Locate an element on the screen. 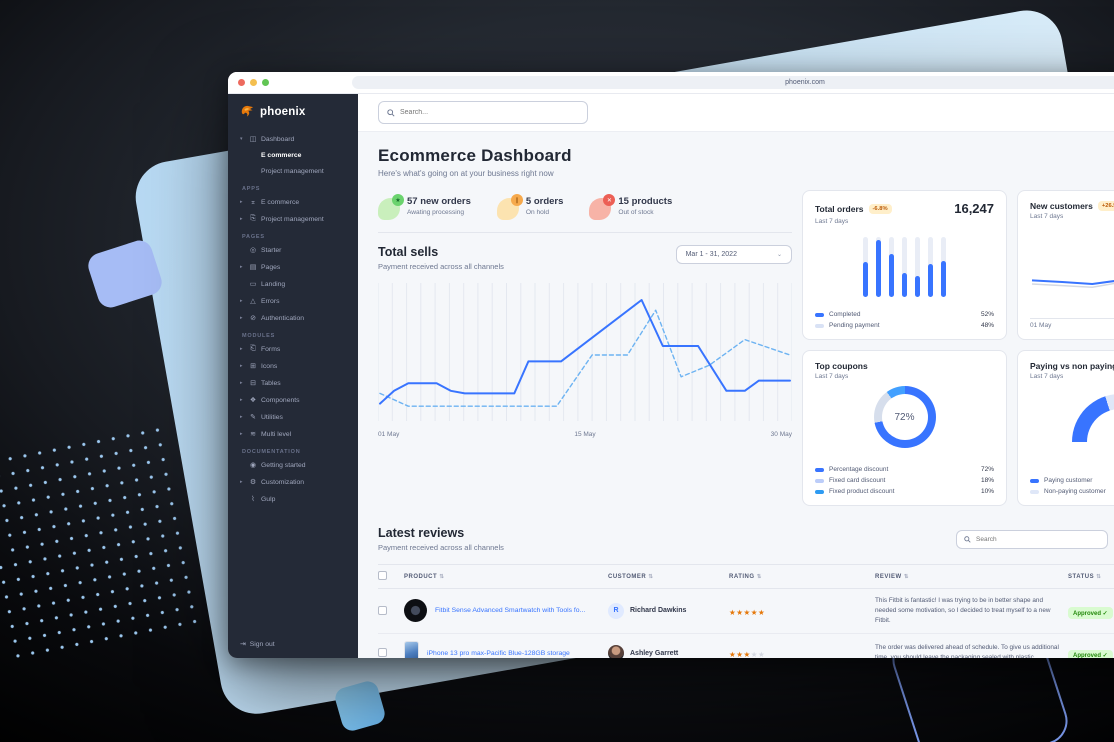 The image size is (1114, 742). new-customers-x-axis: 01 May is located at coordinates (1072, 323).